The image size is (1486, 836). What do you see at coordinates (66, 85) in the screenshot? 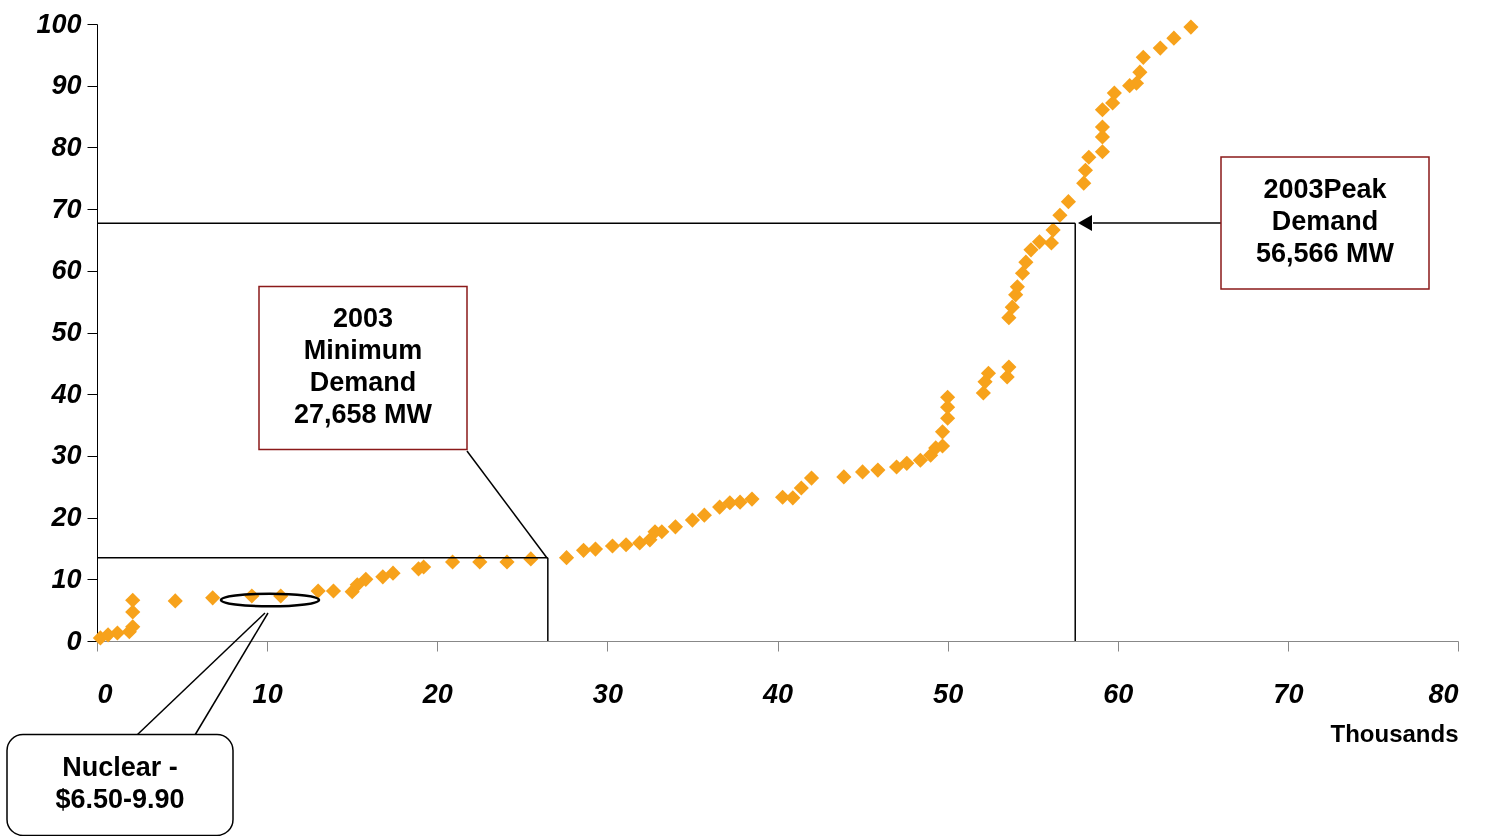
I see `y-tick-label: 90` at bounding box center [66, 85].